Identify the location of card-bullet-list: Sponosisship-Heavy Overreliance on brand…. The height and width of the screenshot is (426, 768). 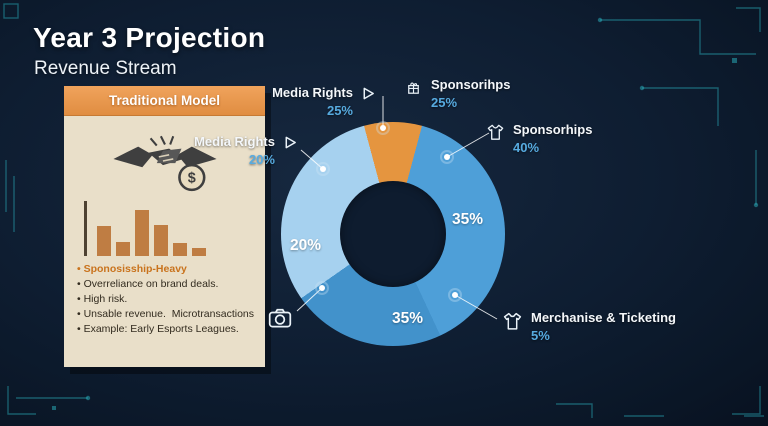
(167, 299).